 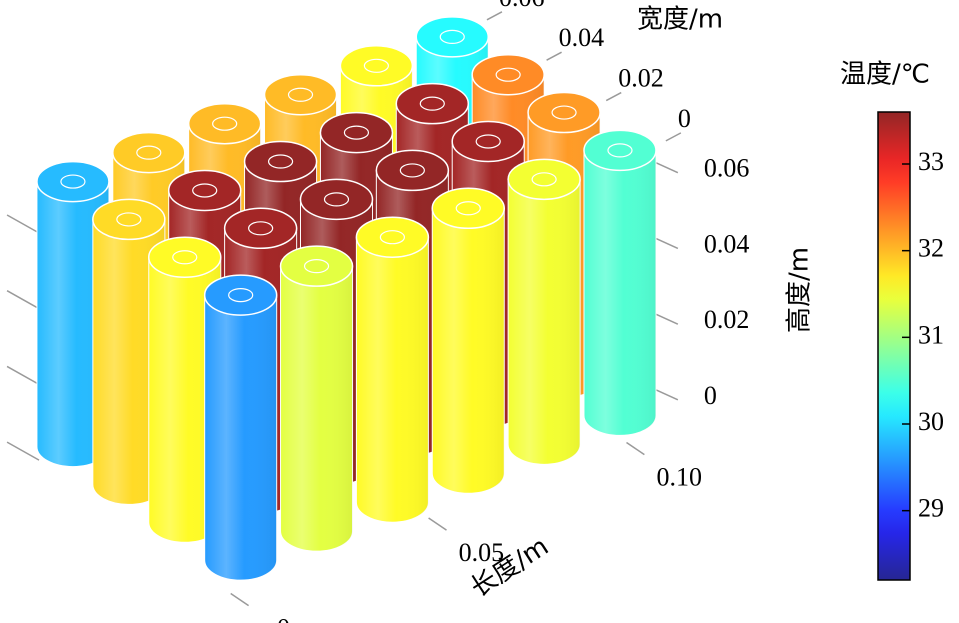 I want to click on z-axis-label: 高度/m, so click(x=800, y=290).